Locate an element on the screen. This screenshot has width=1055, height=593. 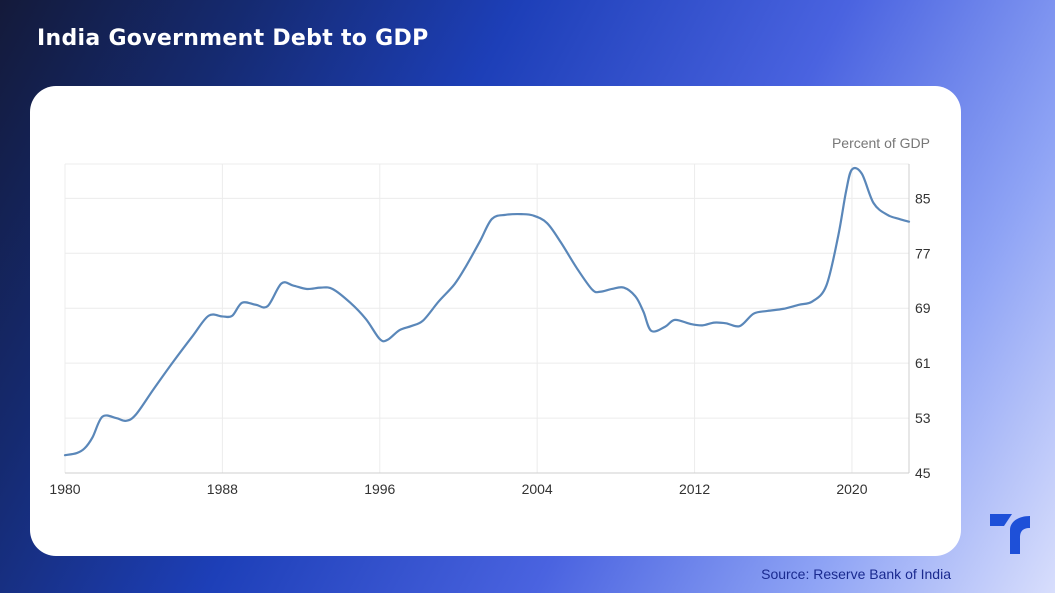
y-tick-label: 53 is located at coordinates (923, 418).